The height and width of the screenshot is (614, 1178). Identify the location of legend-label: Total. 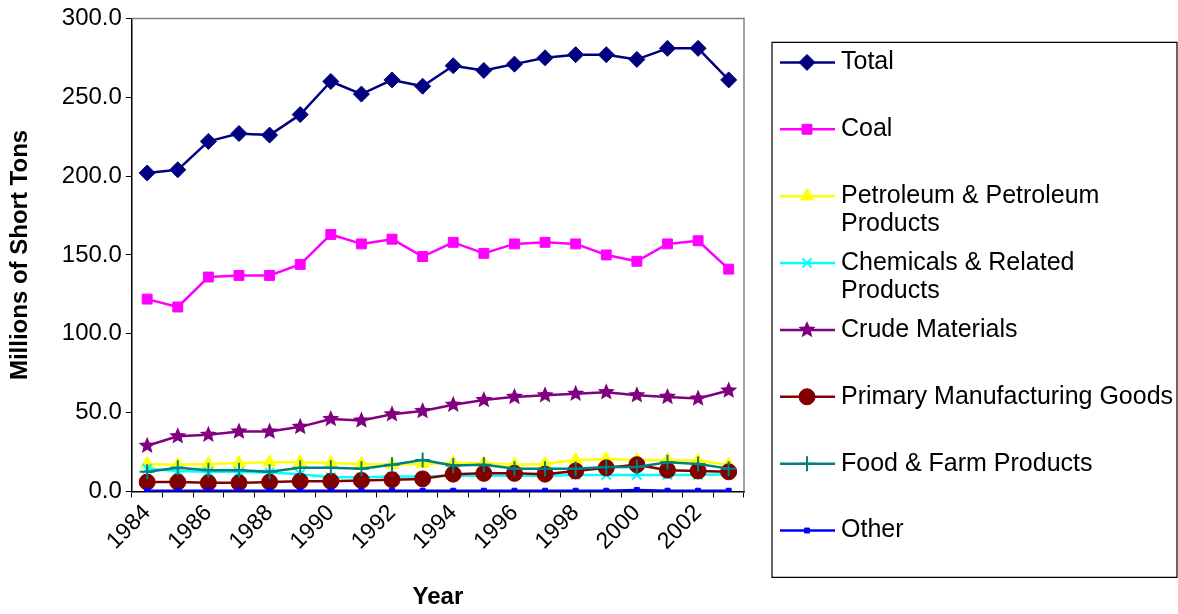
(867, 60).